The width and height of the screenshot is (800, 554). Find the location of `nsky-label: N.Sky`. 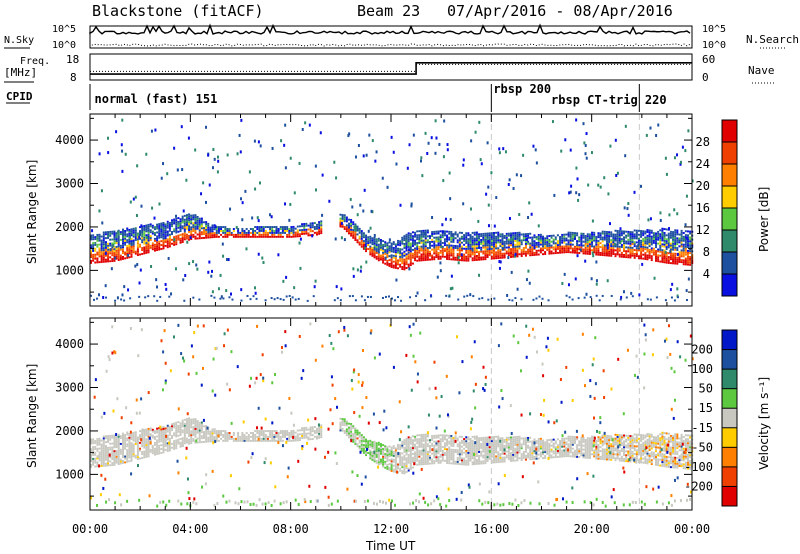

nsky-label: N.Sky is located at coordinates (19, 40).